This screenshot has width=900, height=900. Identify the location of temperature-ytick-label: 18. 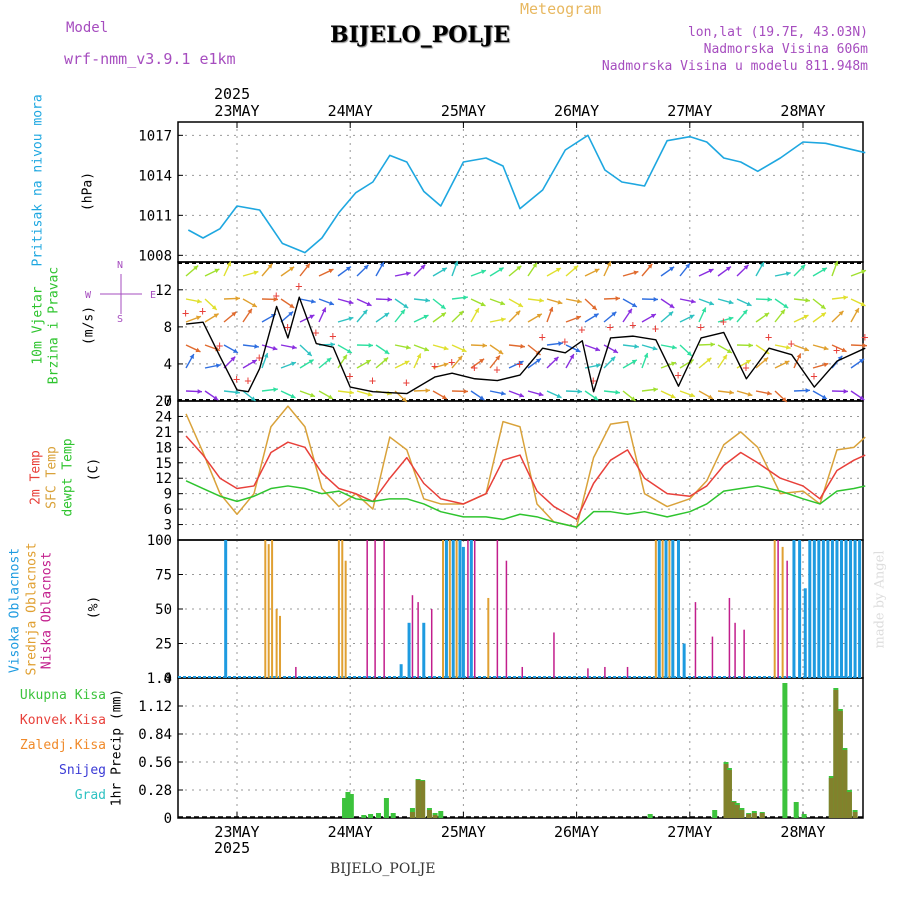
(163, 448).